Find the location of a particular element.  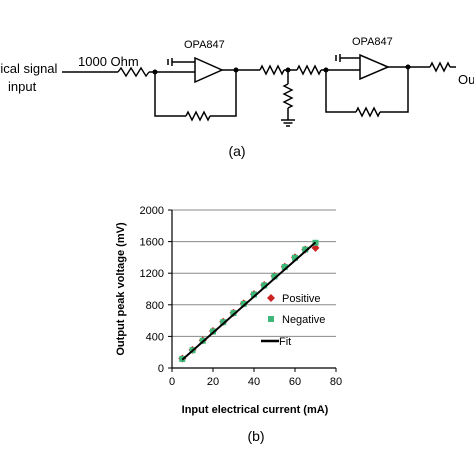

opamp1-ground is located at coordinates (181, 62).